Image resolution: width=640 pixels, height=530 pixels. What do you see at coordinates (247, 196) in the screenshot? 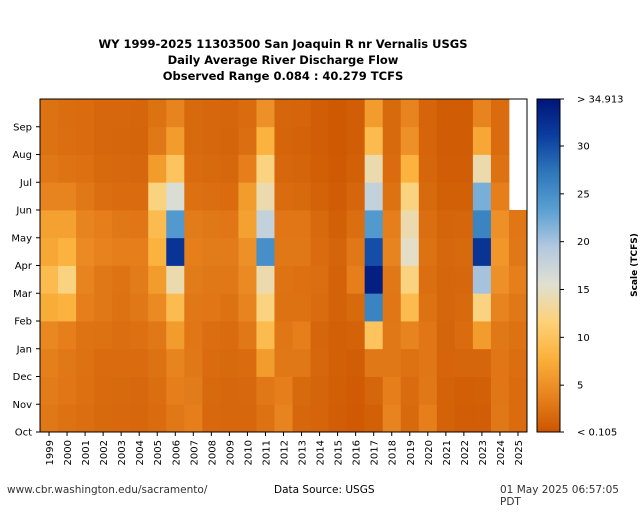
I see `heat-cell-2010-Jun` at bounding box center [247, 196].